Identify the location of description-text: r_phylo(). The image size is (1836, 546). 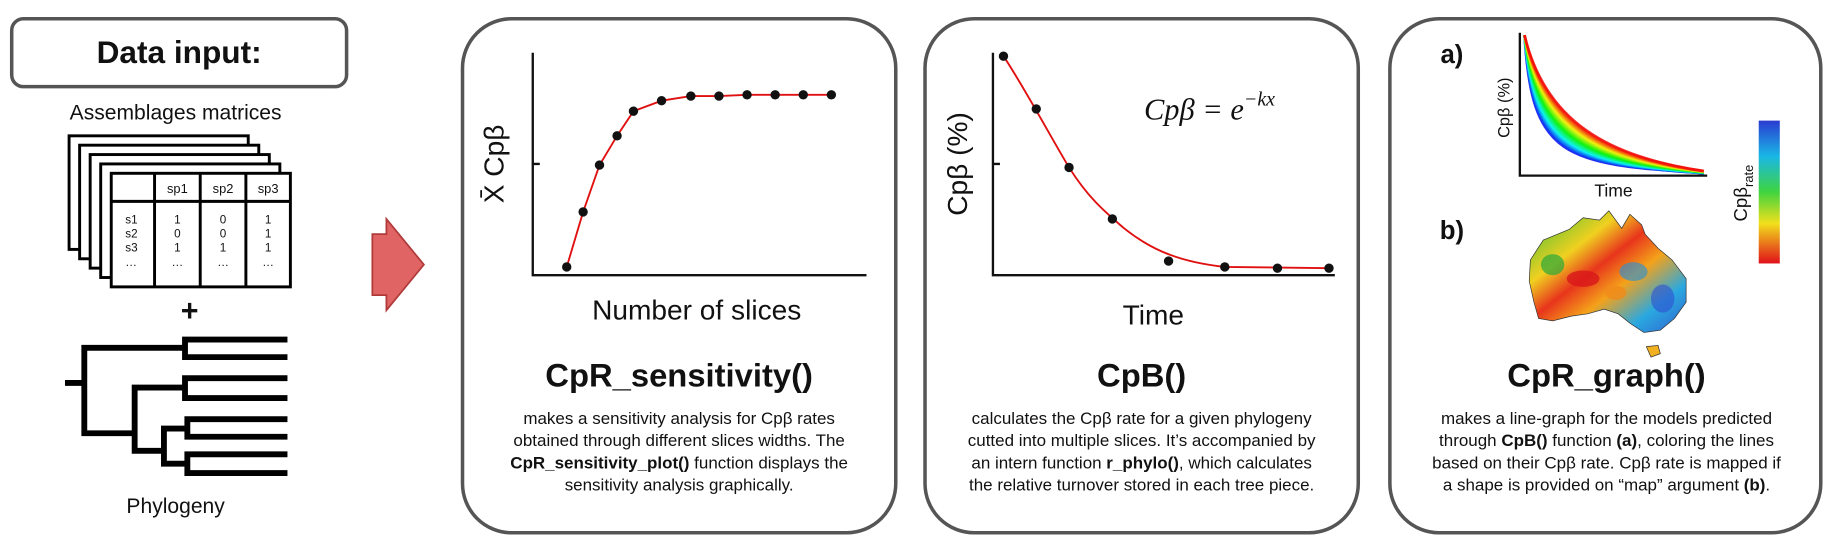
(1142, 462).